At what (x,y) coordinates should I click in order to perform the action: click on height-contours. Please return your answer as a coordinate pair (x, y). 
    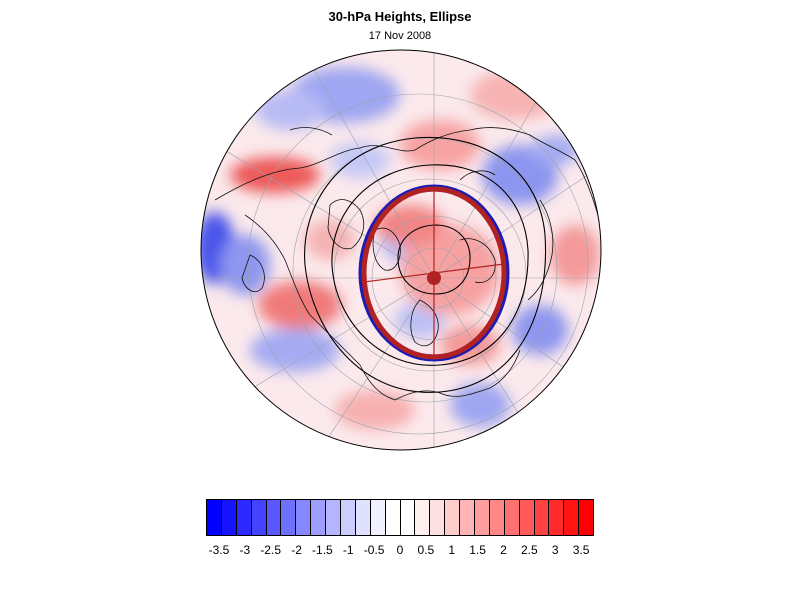
    Looking at the image, I should click on (425, 264).